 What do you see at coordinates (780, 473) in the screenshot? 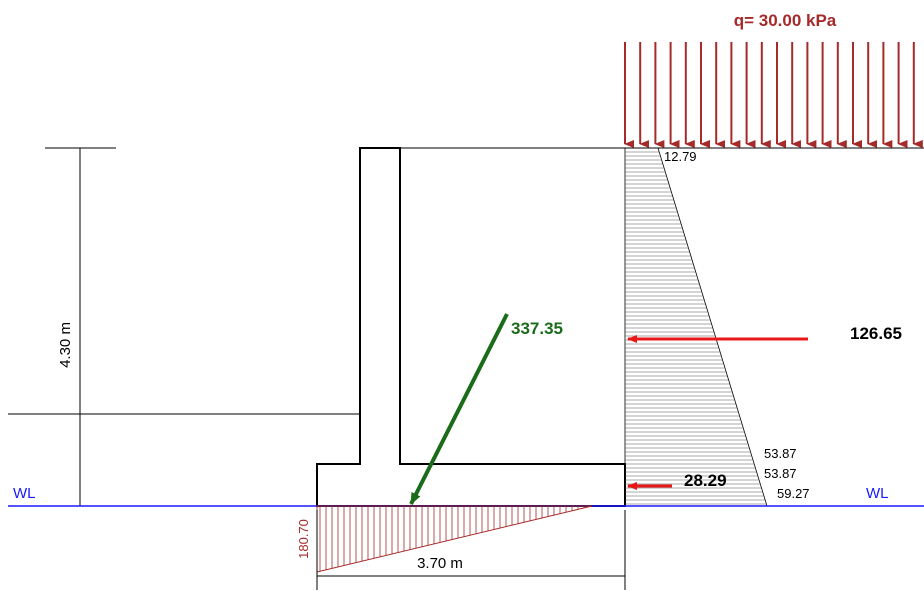
I see `pressure-lower-mid-label: 53.87` at bounding box center [780, 473].